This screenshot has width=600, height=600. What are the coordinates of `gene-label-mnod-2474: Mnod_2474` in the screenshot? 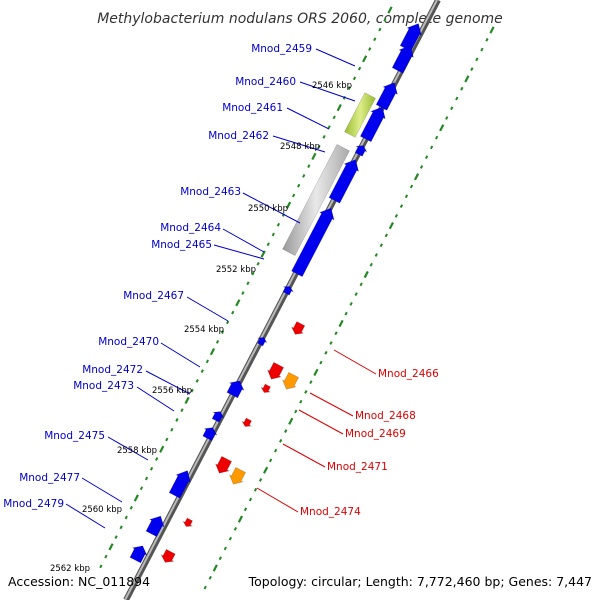 It's located at (330, 512).